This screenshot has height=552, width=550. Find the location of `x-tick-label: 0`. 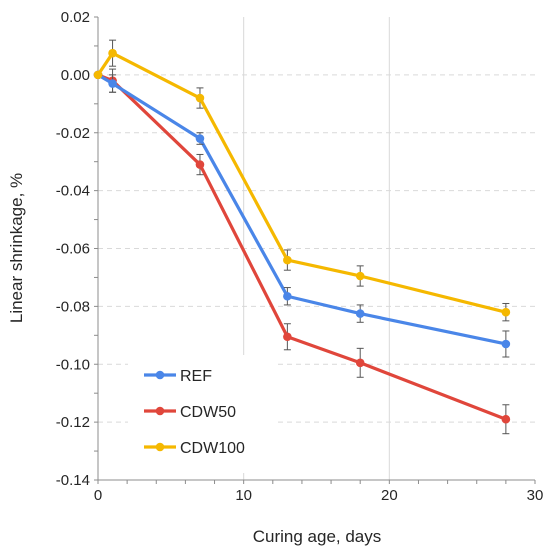

x-tick-label: 0 is located at coordinates (98, 495).